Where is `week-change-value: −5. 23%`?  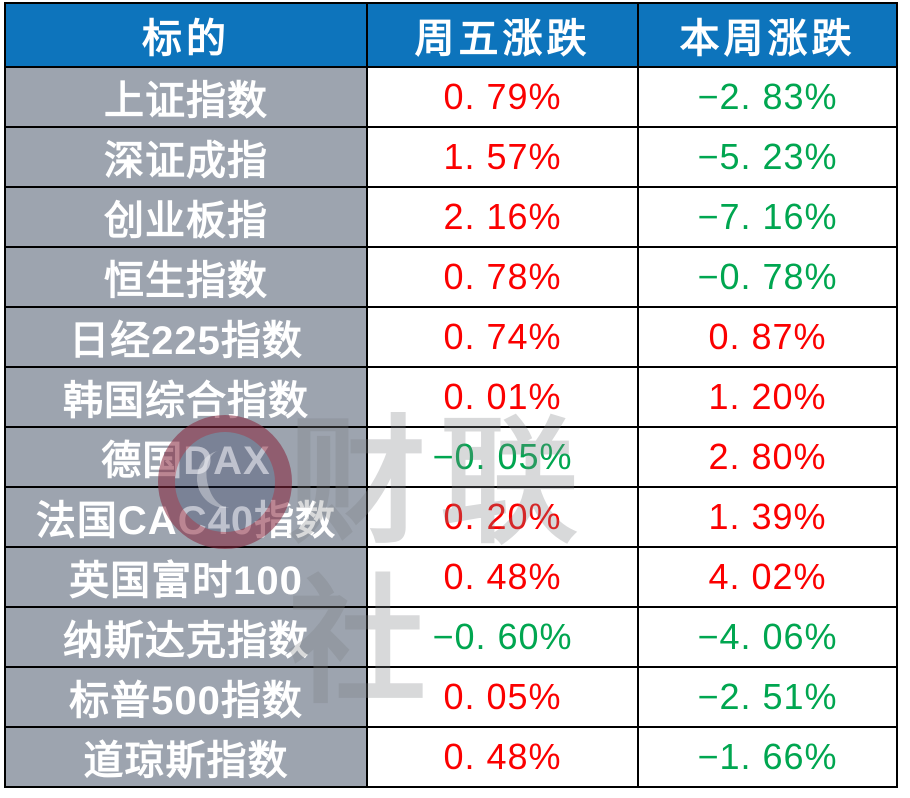 week-change-value: −5. 23% is located at coordinates (767, 157).